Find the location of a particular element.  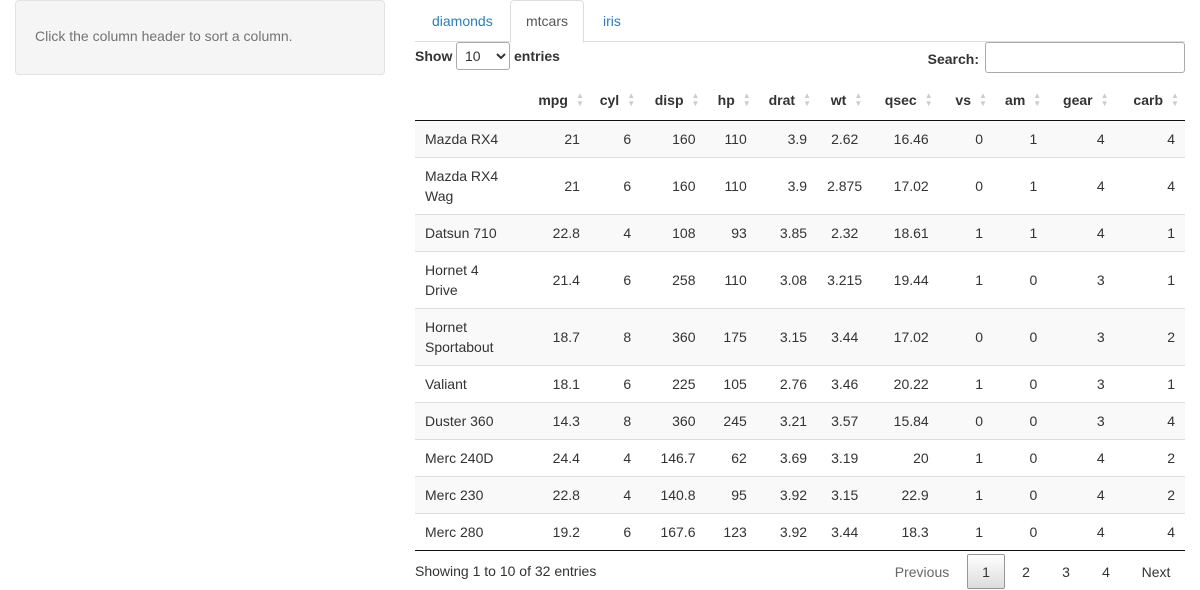

cell-vs: 1 is located at coordinates (965, 494).